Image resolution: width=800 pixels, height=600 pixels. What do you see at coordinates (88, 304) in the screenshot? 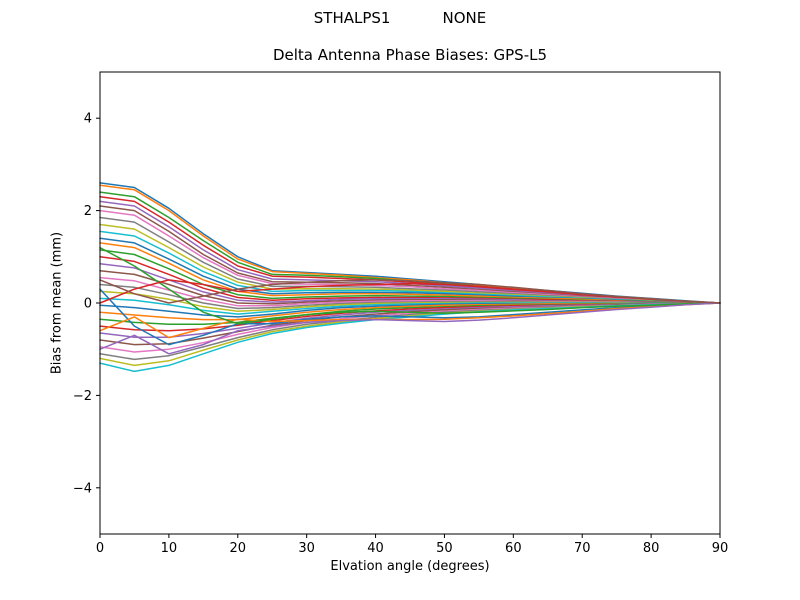
I see `y-tick-label: 0` at bounding box center [88, 304].